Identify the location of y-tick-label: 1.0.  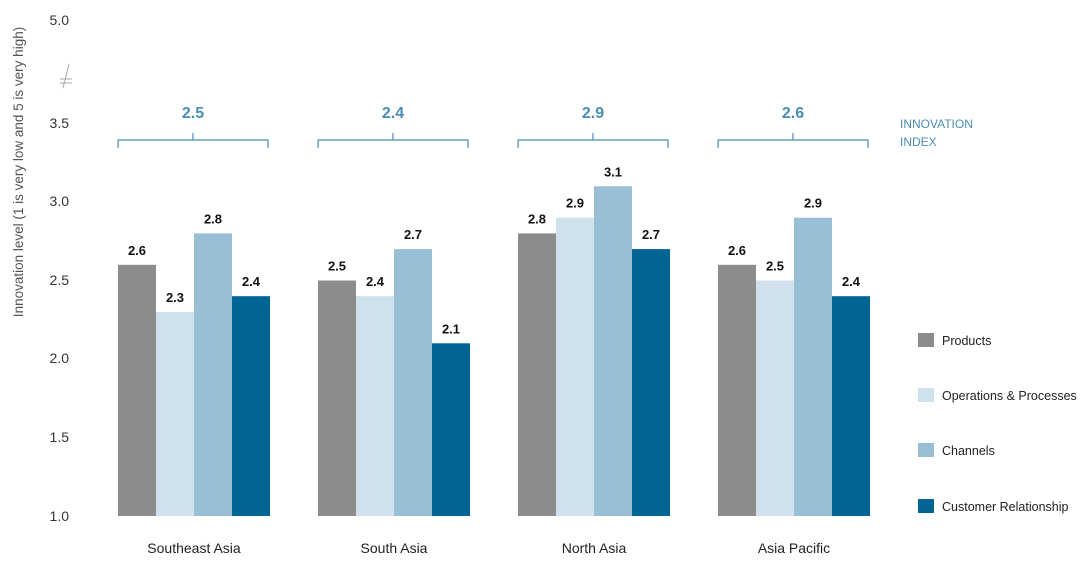
(60, 516).